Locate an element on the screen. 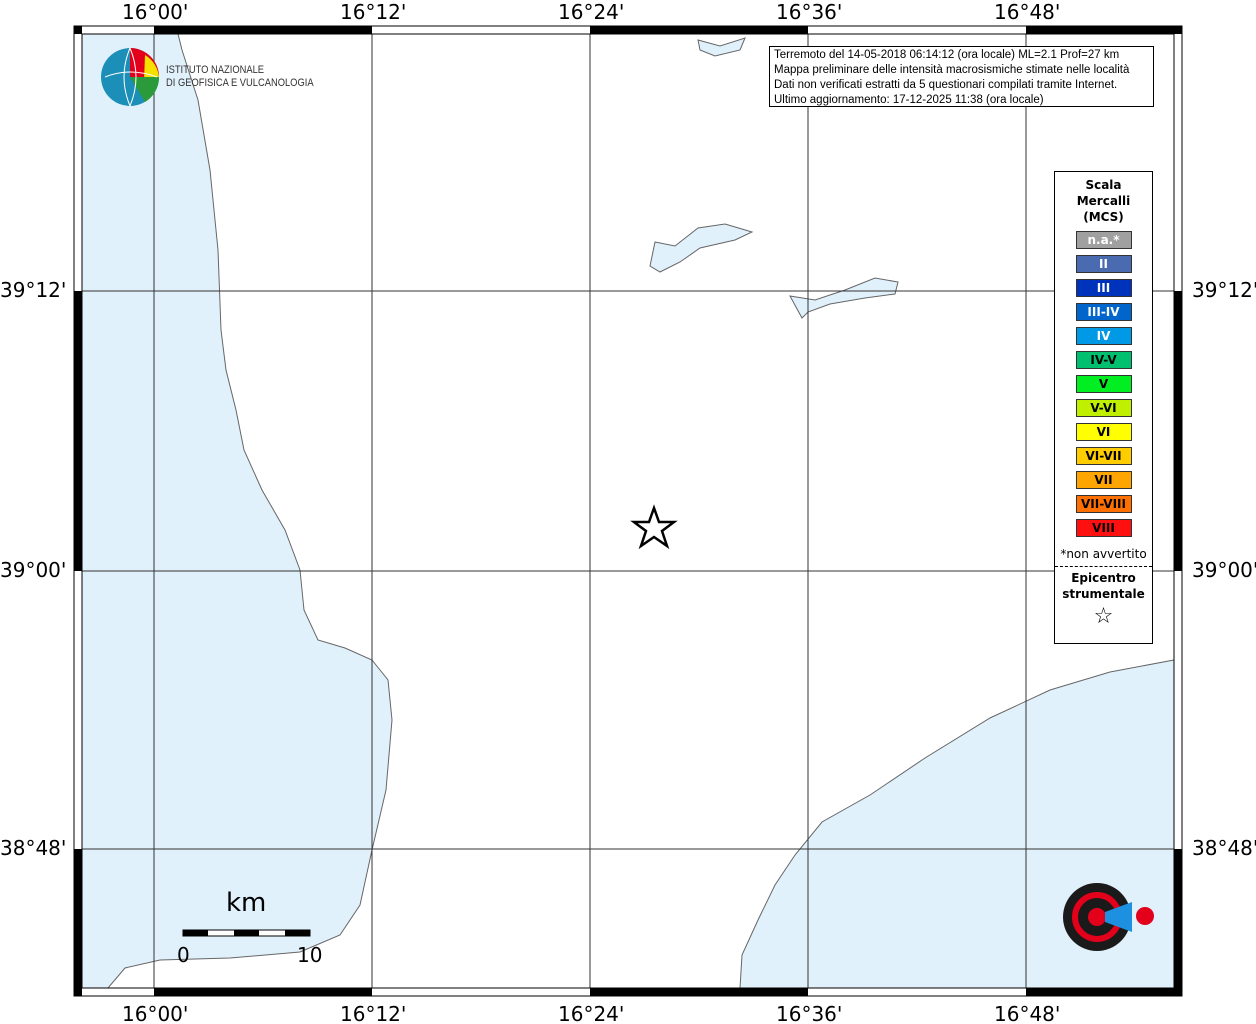  legend-swatch: VII-VIII is located at coordinates (1103, 504).